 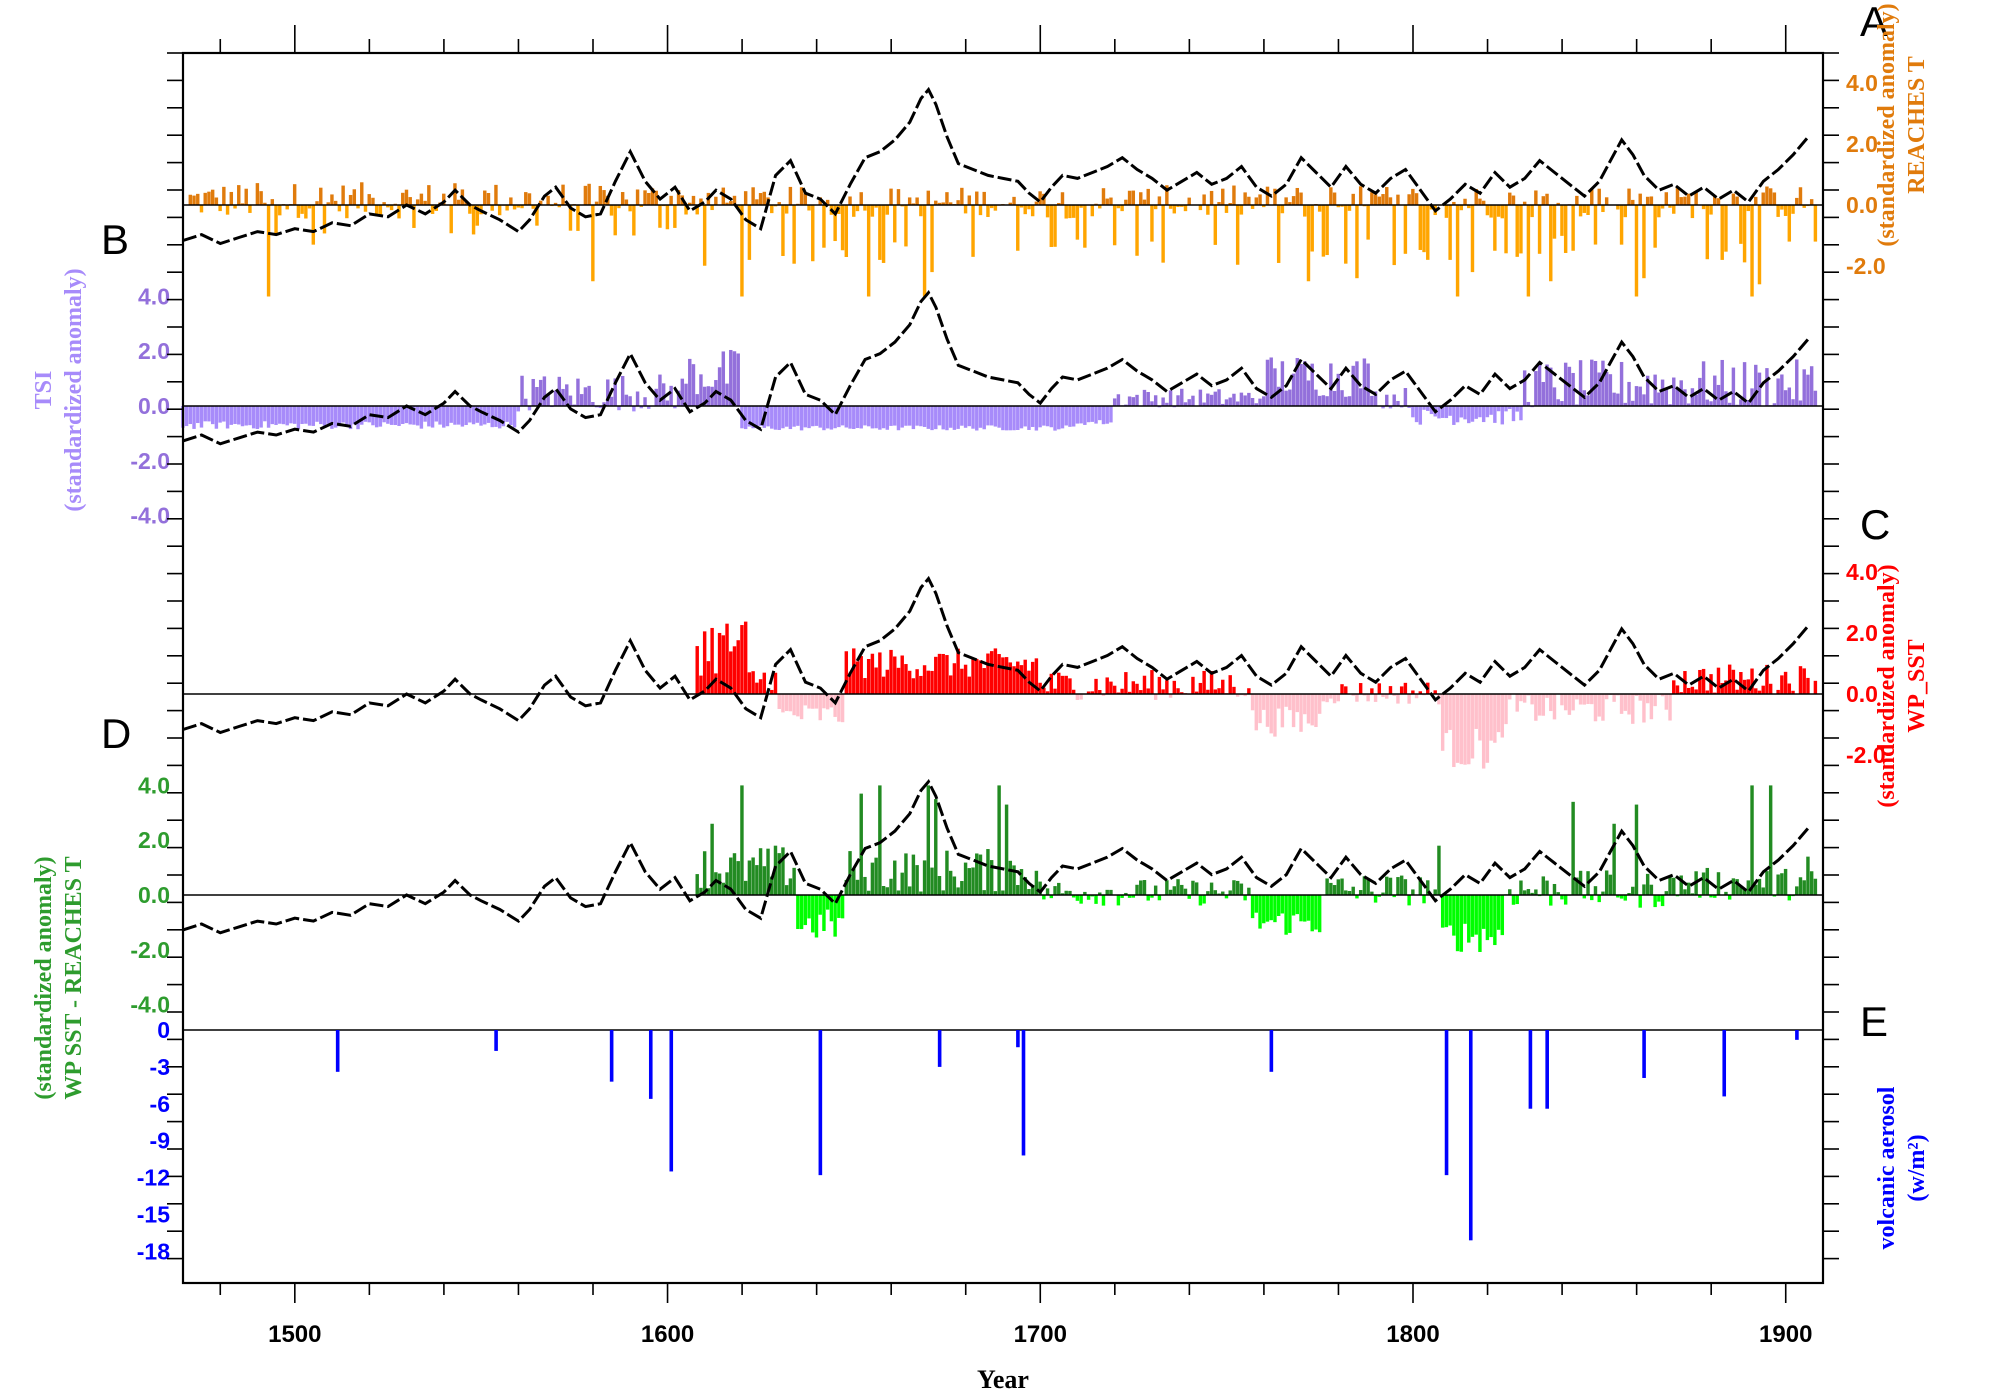 I want to click on tick-label-d: -4.0, so click(x=150, y=1005).